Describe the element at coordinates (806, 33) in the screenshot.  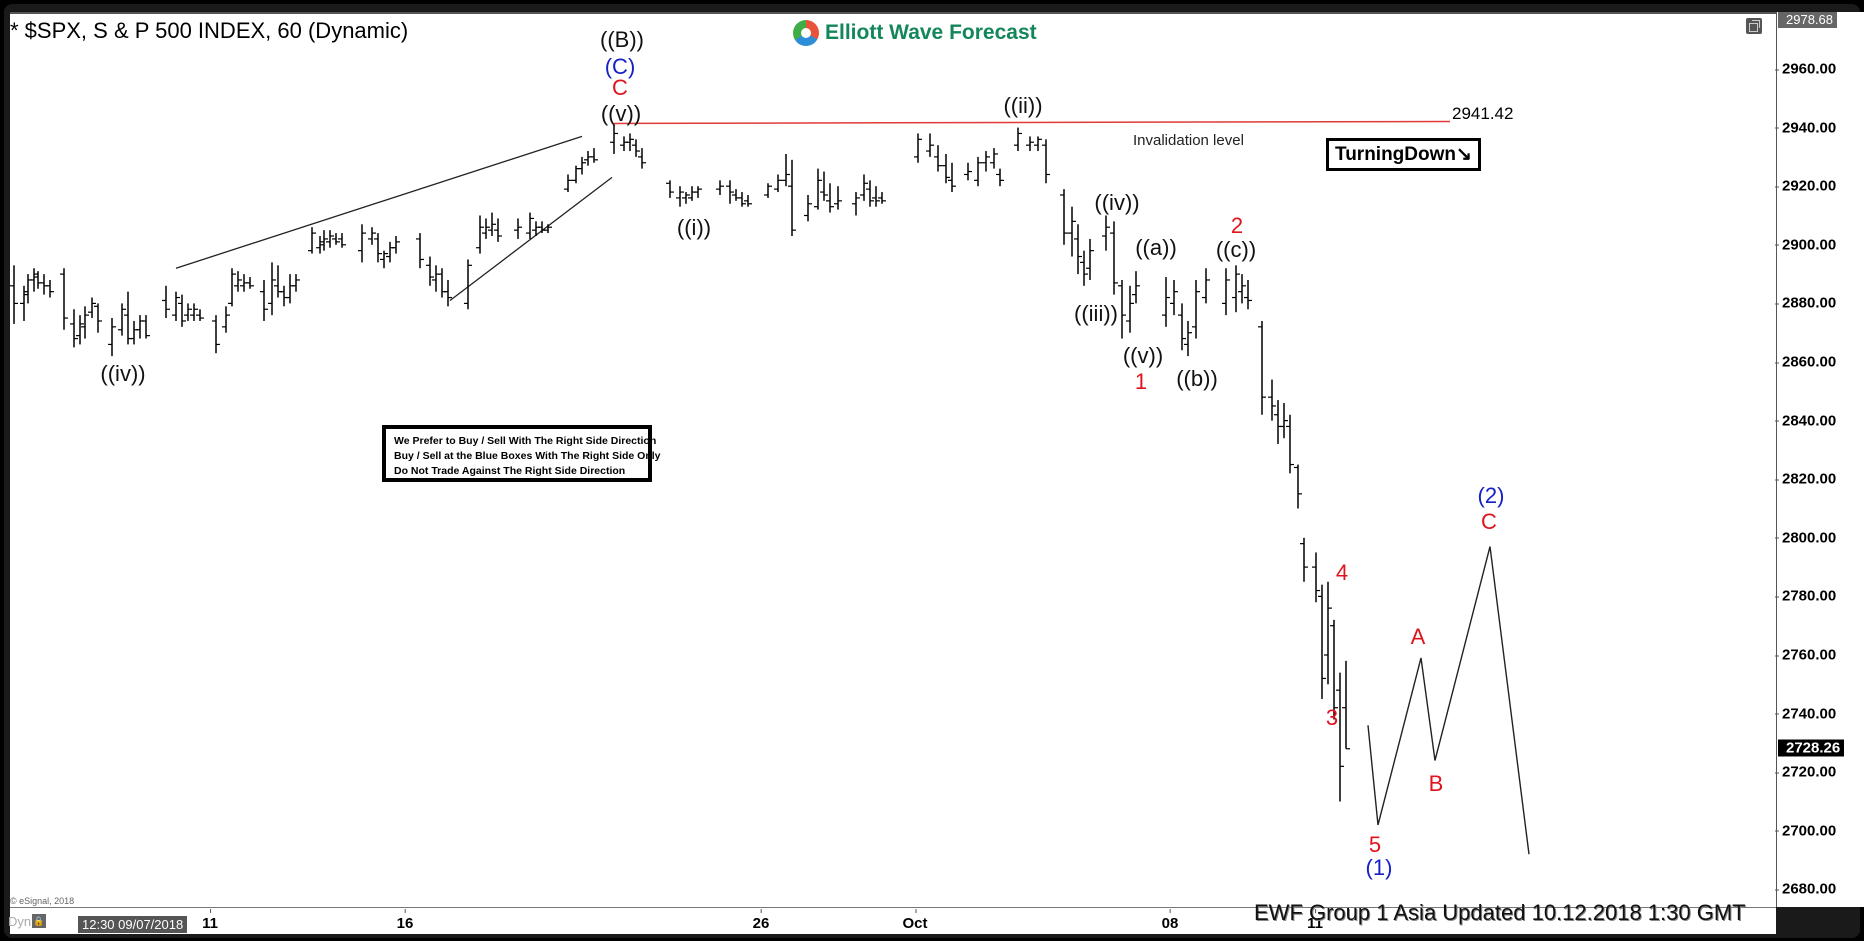
I see `ewf-logo-icon` at that location.